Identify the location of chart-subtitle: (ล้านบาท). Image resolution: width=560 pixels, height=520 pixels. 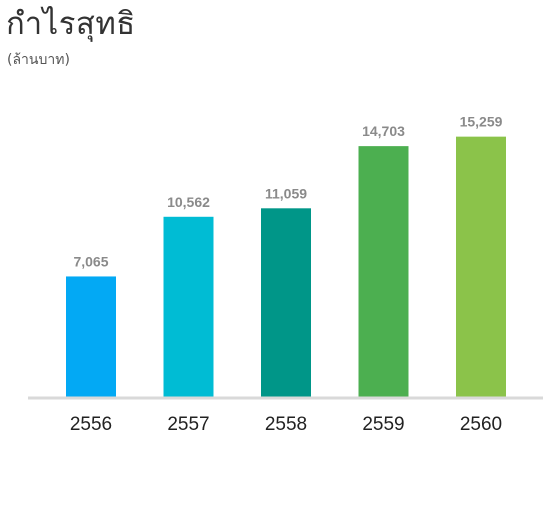
(38, 60).